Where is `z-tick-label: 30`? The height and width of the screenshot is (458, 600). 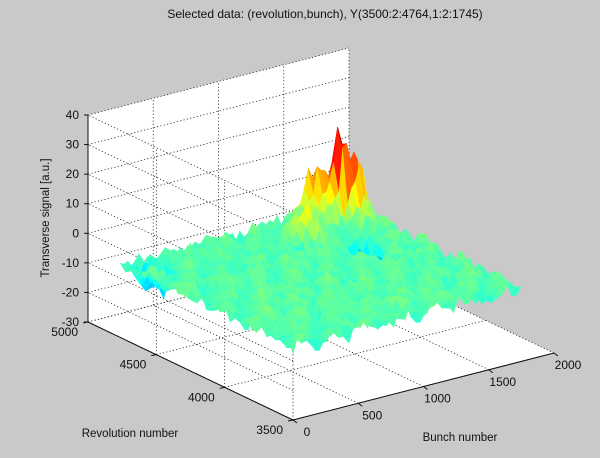 z-tick-label: 30 is located at coordinates (73, 145).